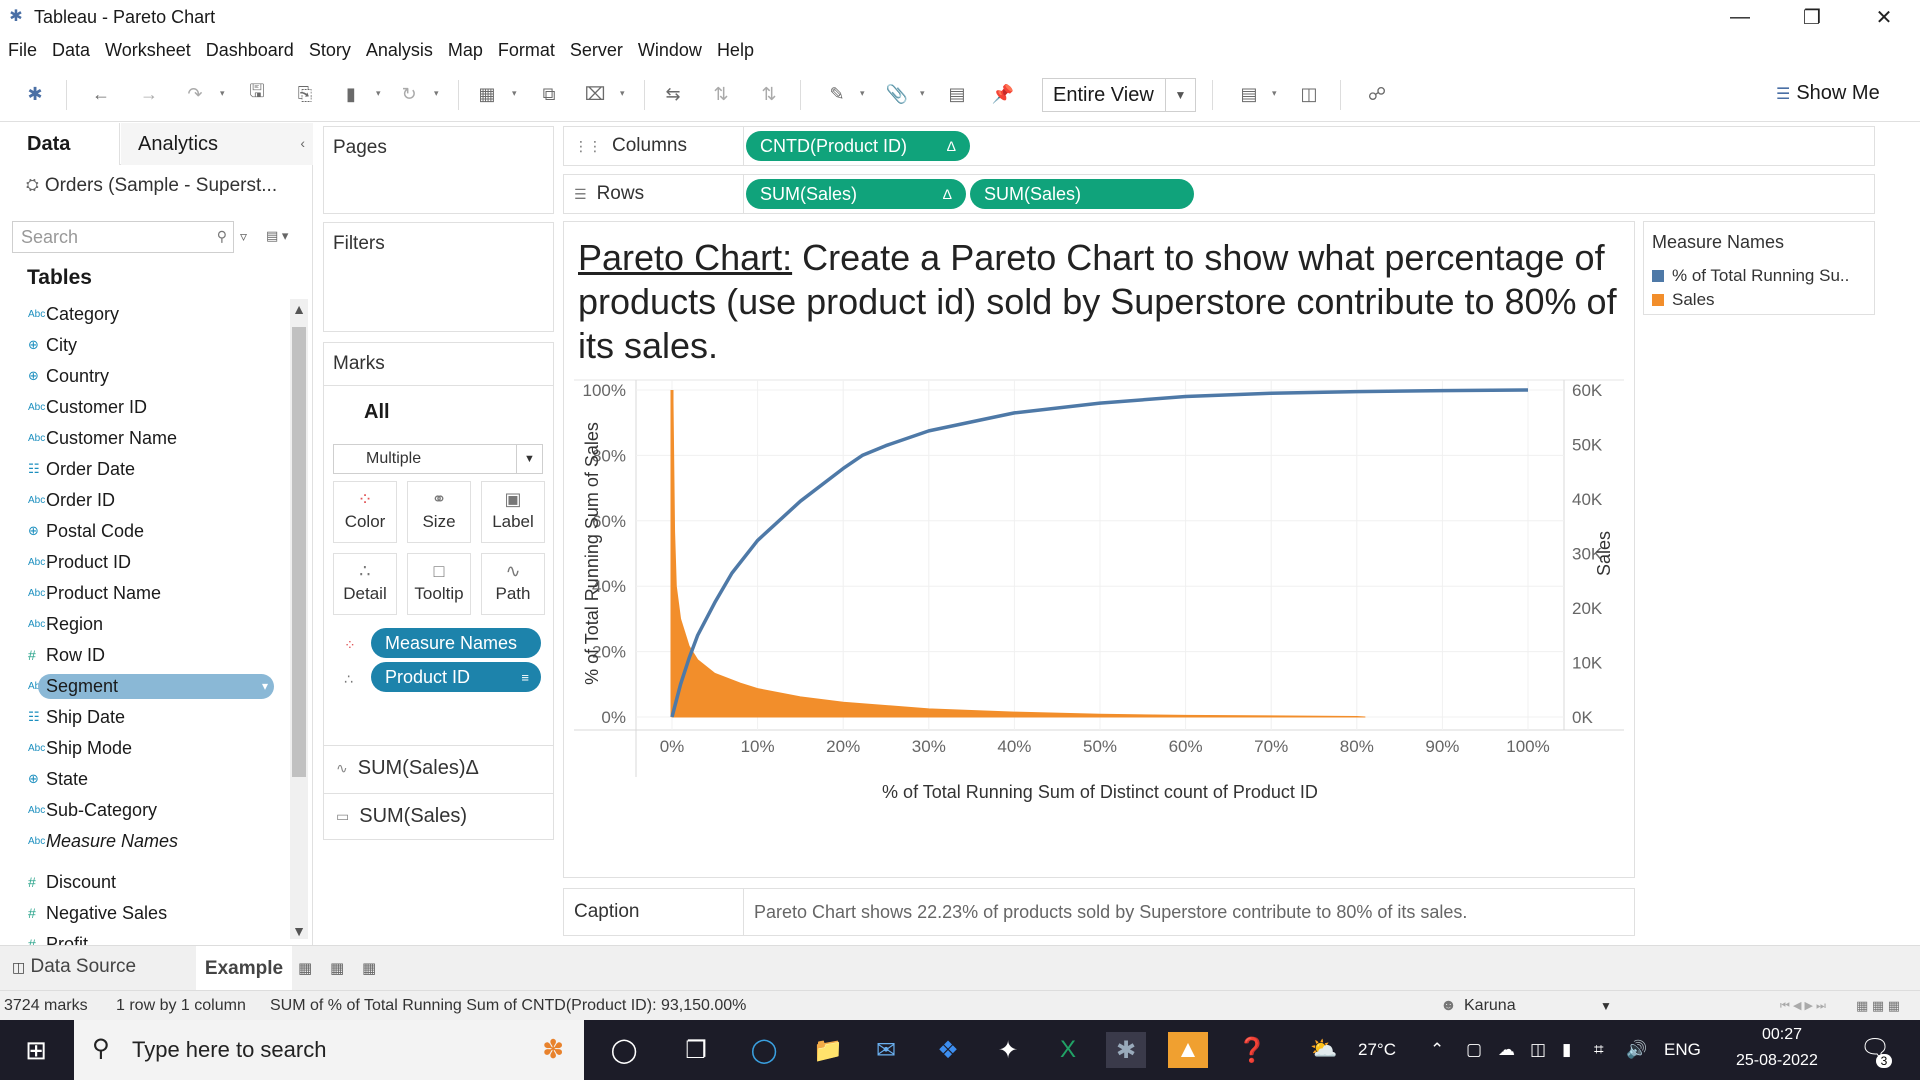 The width and height of the screenshot is (1920, 1080). I want to click on tableau-taskbar-icon: ✱, so click(1126, 1050).